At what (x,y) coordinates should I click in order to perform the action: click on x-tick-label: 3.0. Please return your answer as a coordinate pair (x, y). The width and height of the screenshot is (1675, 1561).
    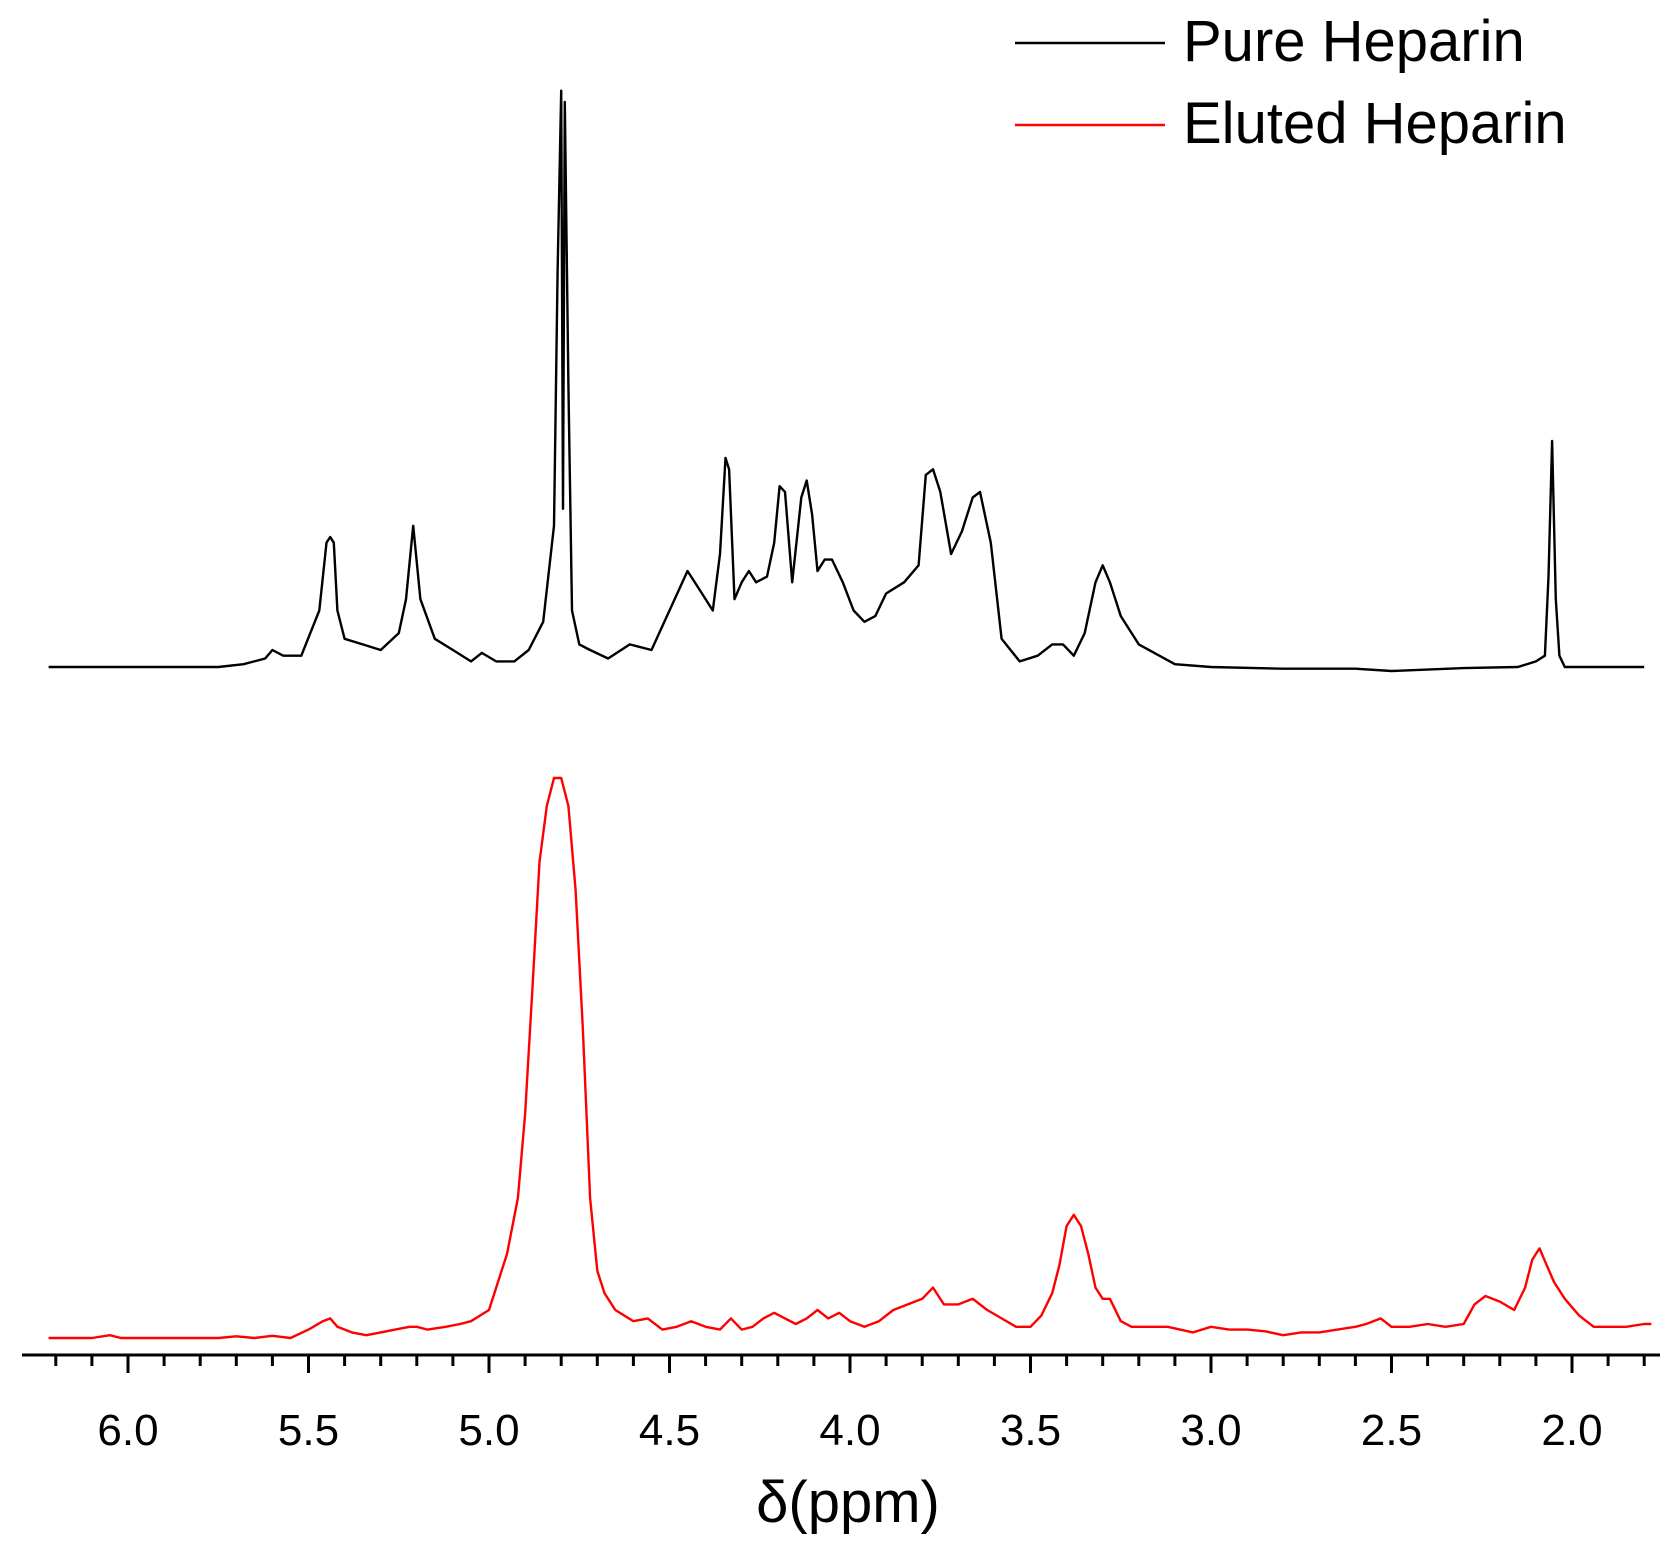
    Looking at the image, I should click on (1210, 1430).